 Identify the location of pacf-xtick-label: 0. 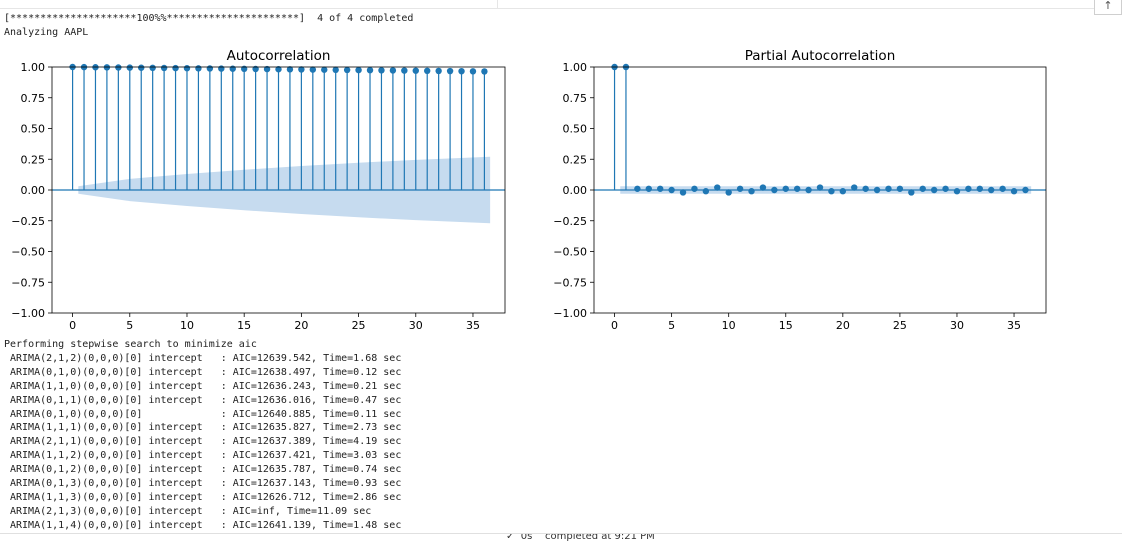
(614, 325).